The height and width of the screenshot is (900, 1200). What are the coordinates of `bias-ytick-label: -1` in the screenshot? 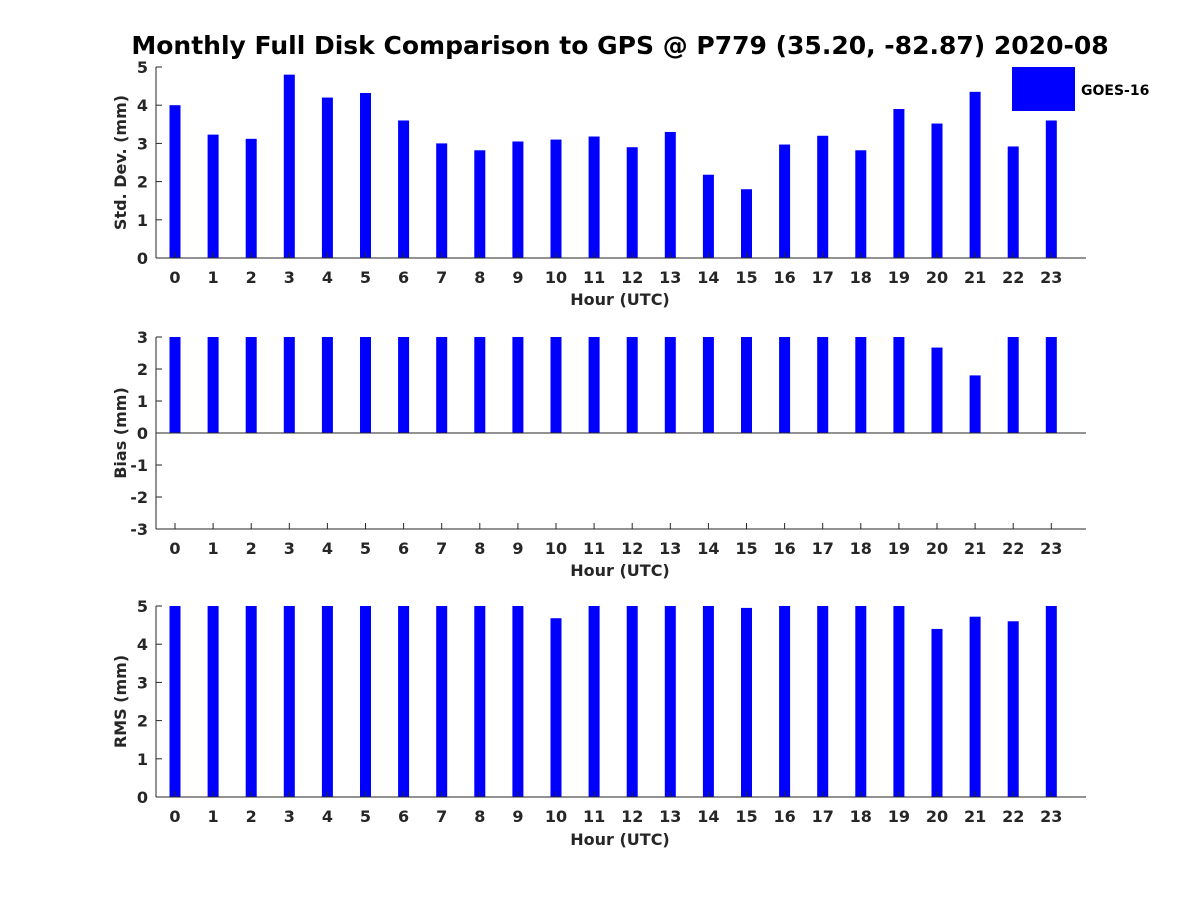 It's located at (139, 465).